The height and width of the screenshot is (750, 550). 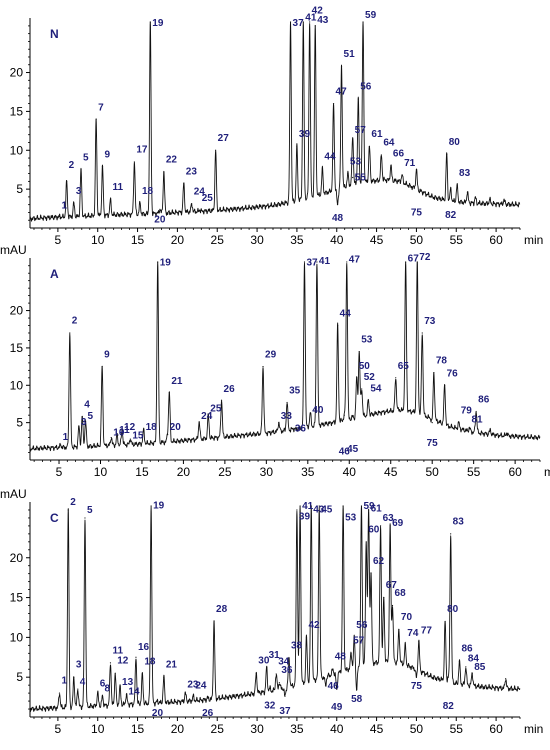 I want to click on peak-label: 76, so click(x=453, y=373).